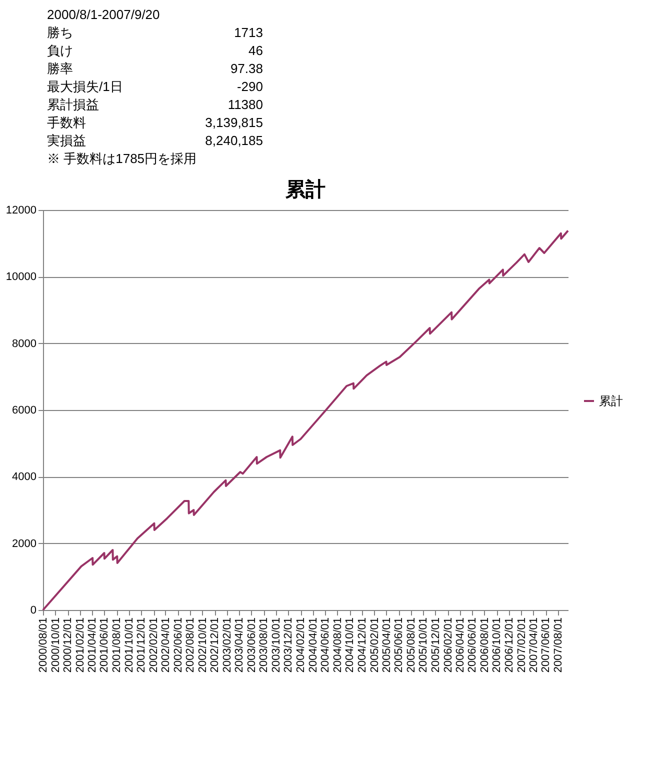 The image size is (655, 757). What do you see at coordinates (255, 50) in the screenshot?
I see `text: 46` at bounding box center [255, 50].